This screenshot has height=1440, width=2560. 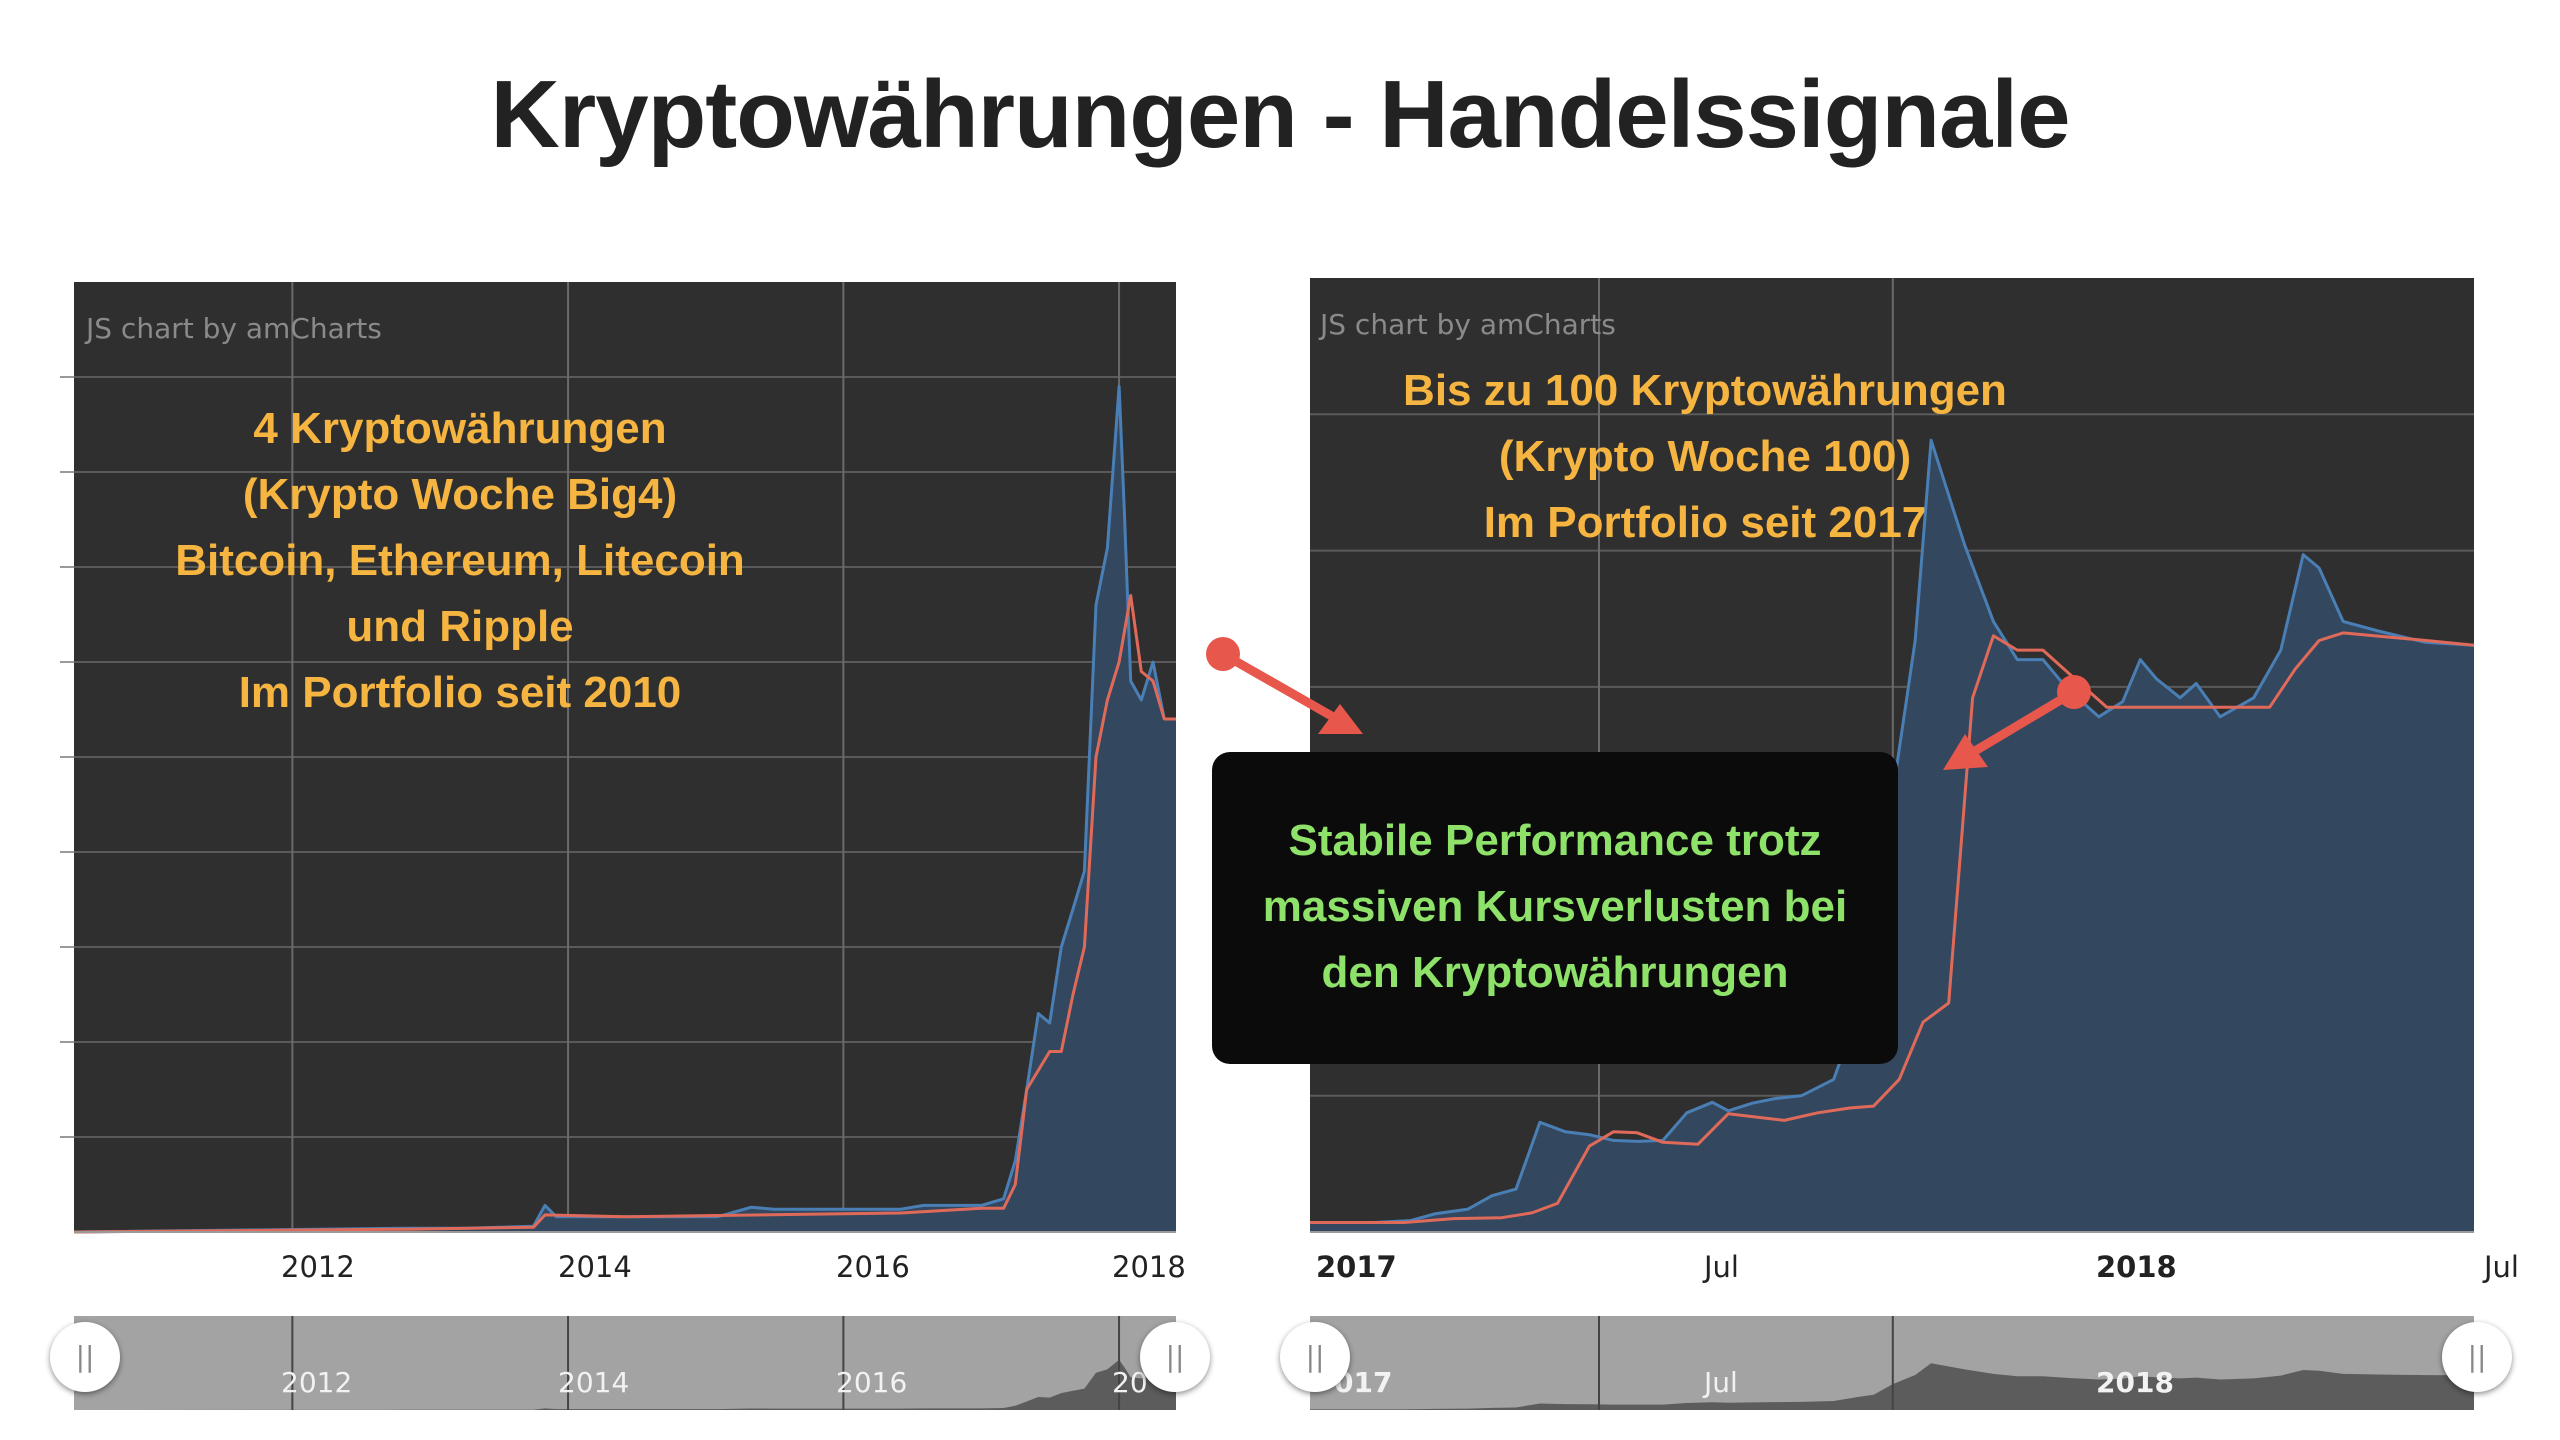 I want to click on scrollbar-track, so click(x=625, y=1363).